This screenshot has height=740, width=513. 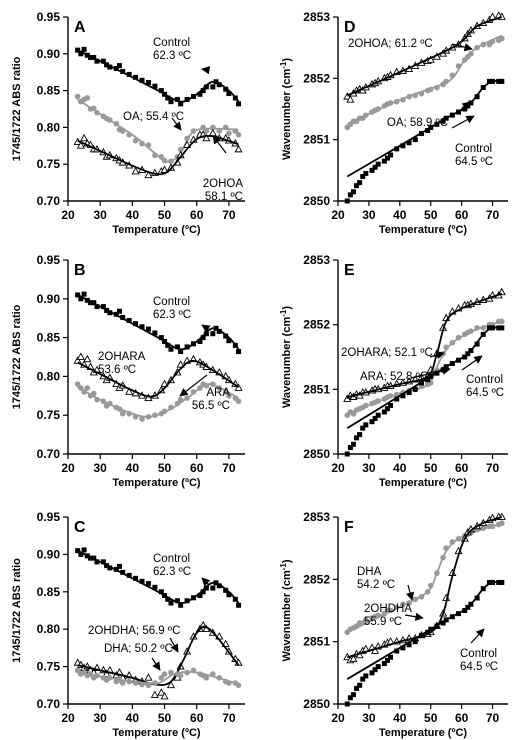 I want to click on annotation-label: 2OHARA 53.6 ºC, so click(x=122, y=363).